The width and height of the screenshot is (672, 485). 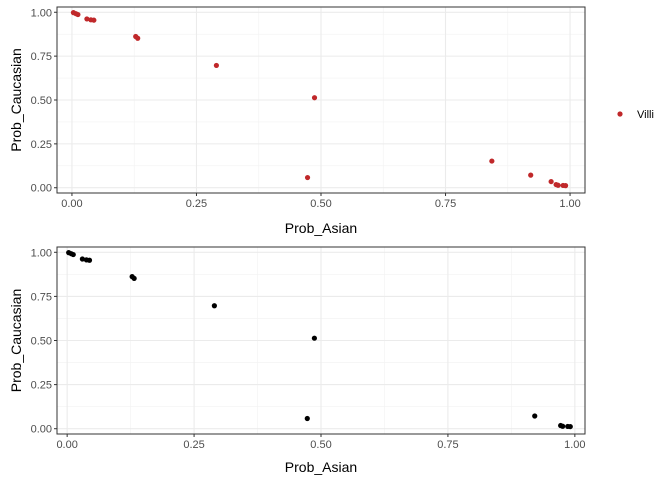 I want to click on legend-key, so click(x=620, y=114).